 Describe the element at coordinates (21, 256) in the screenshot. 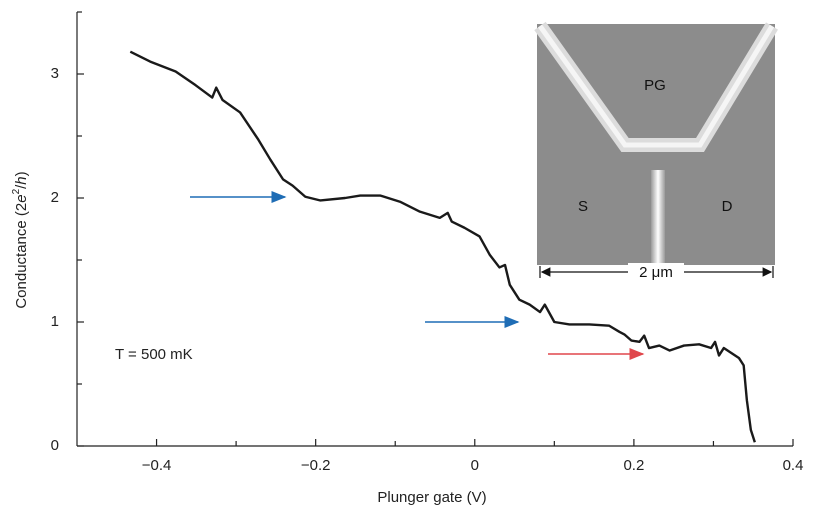

I see `y-axis-label-part: Conductance (2` at that location.